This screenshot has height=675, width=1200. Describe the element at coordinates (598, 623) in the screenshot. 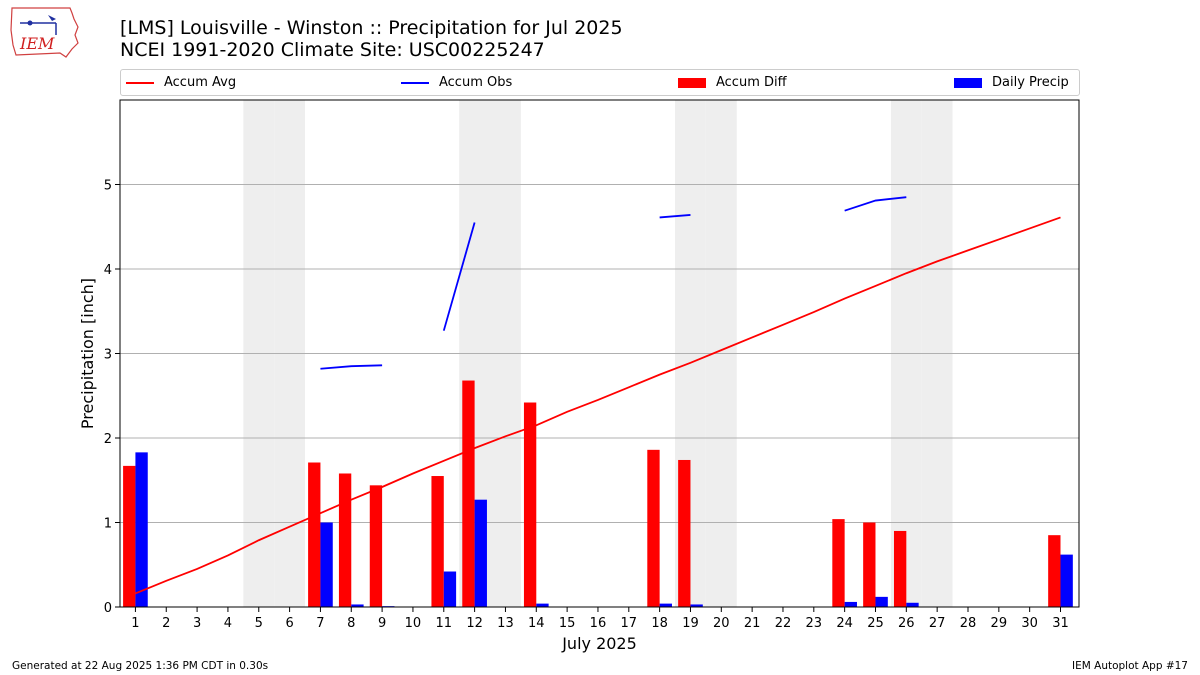

I see `x-tick-label-16: 16` at that location.